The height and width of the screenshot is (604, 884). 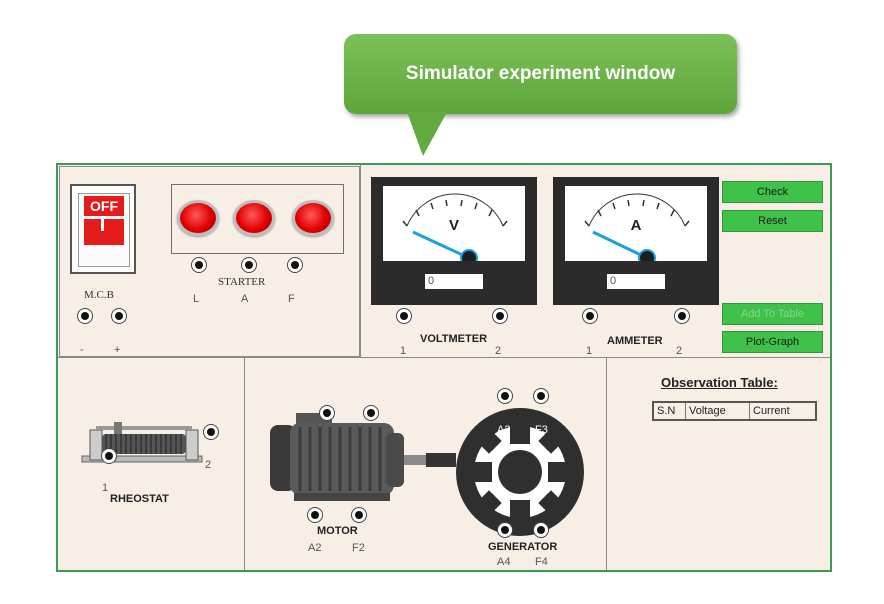 What do you see at coordinates (142, 442) in the screenshot?
I see `rheostat-image` at bounding box center [142, 442].